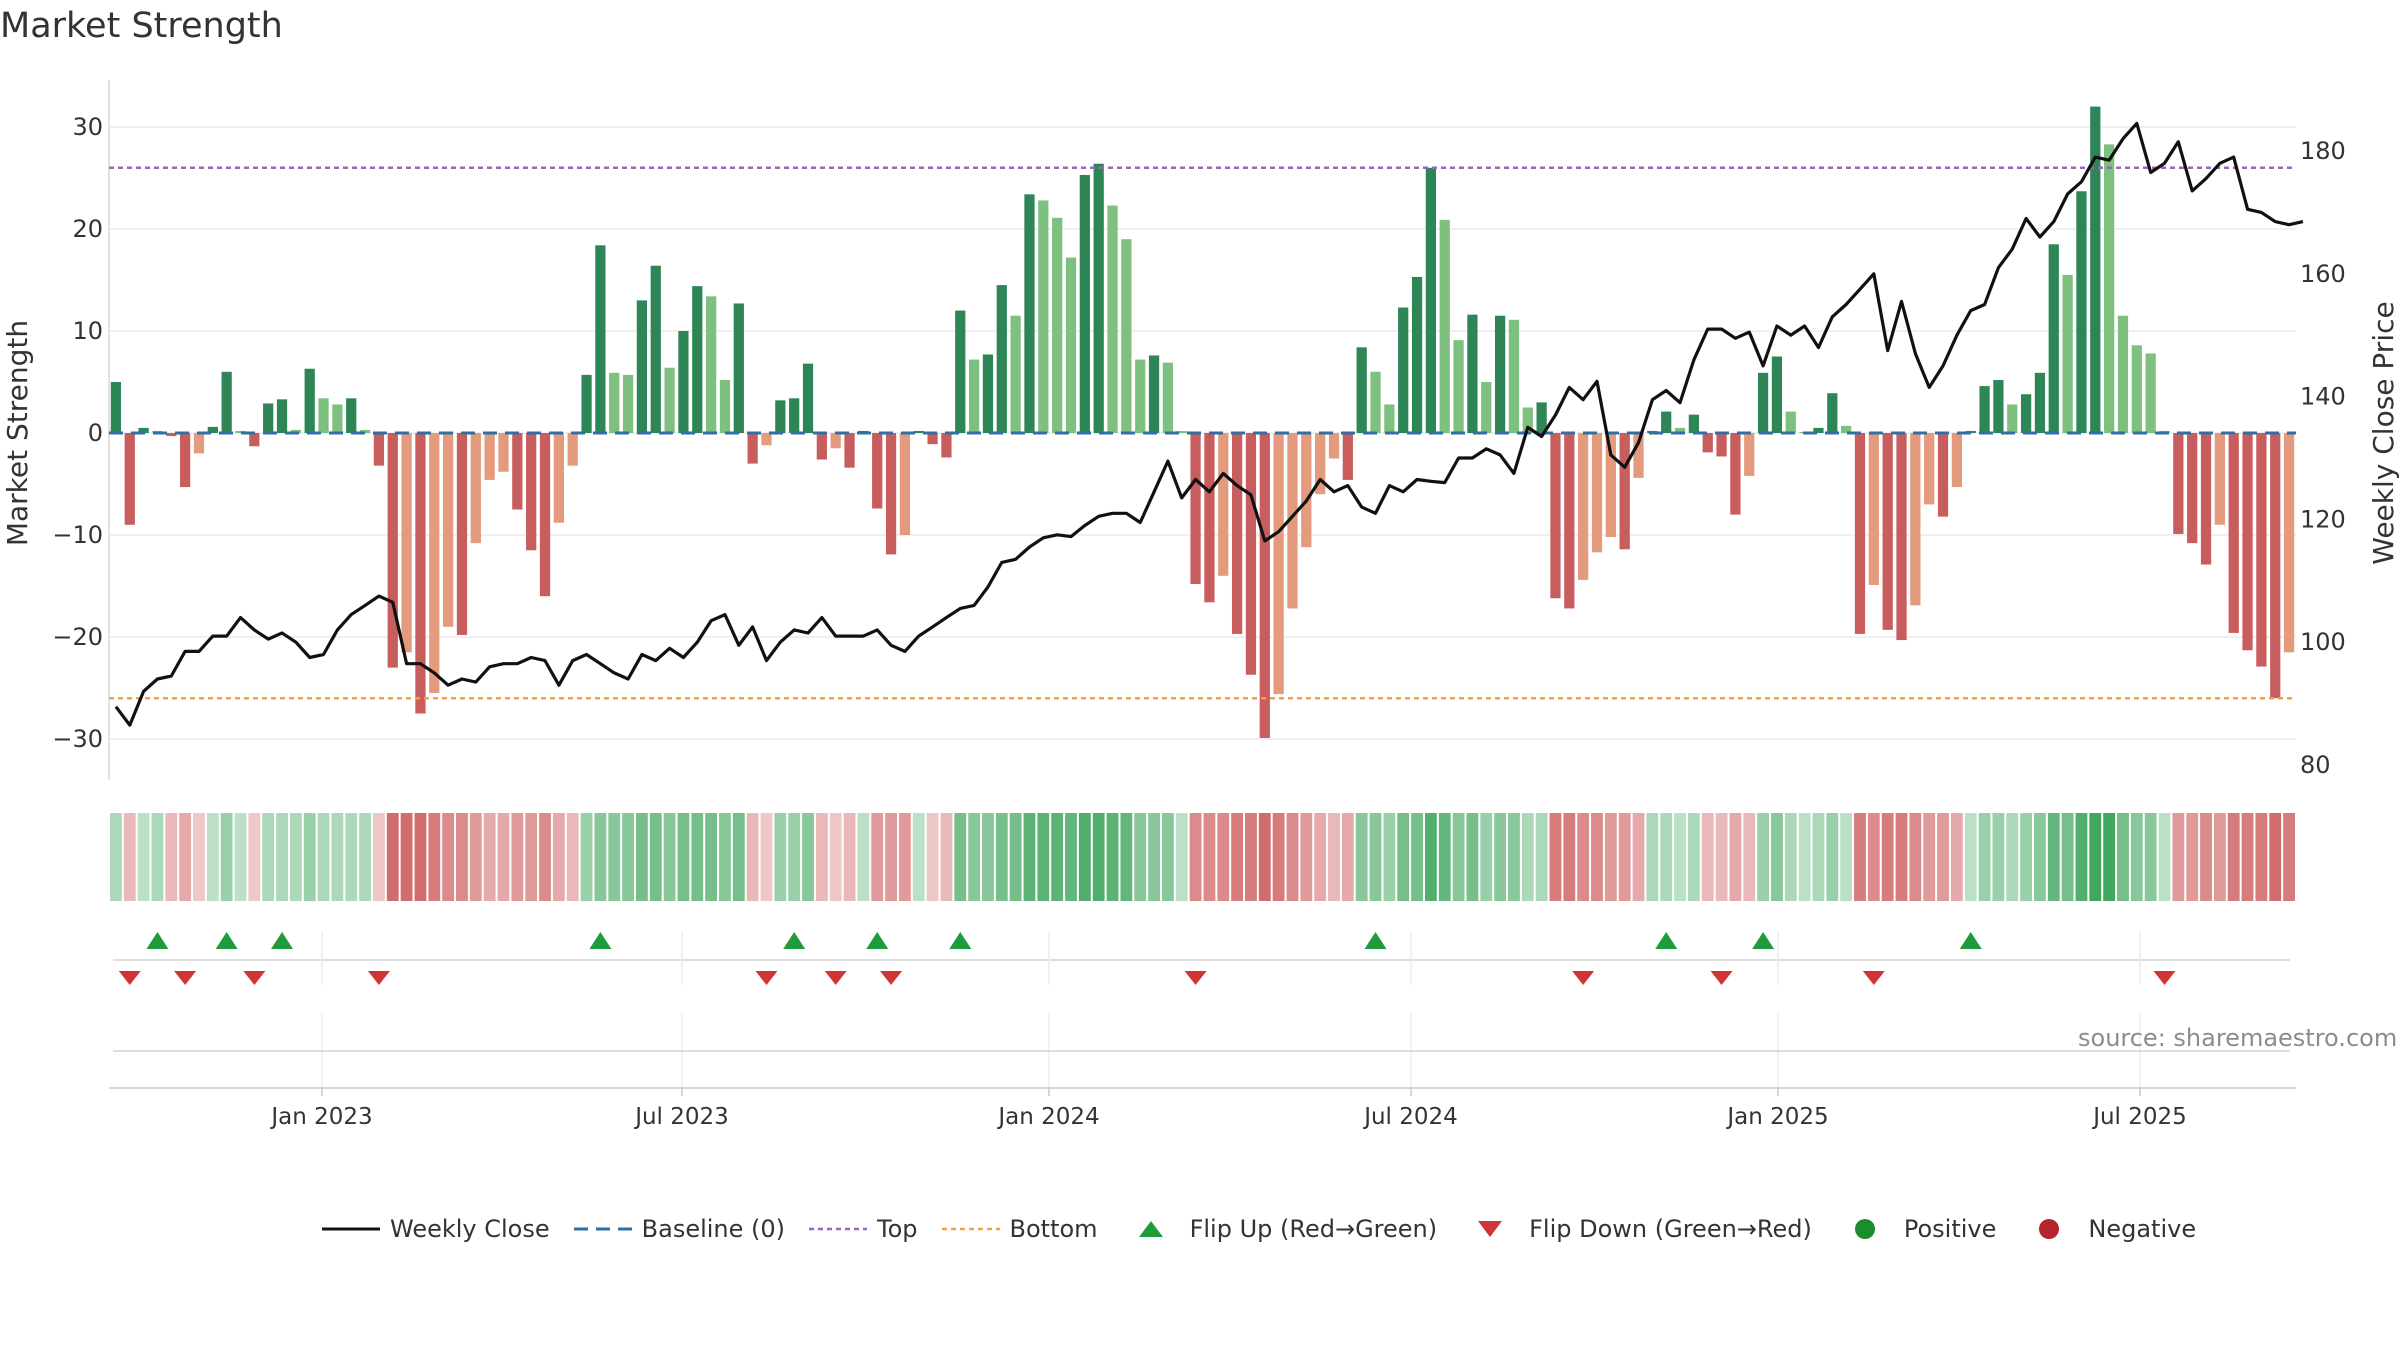 The width and height of the screenshot is (2400, 1350). What do you see at coordinates (470, 1229) in the screenshot?
I see `legend-label: Weekly Close` at bounding box center [470, 1229].